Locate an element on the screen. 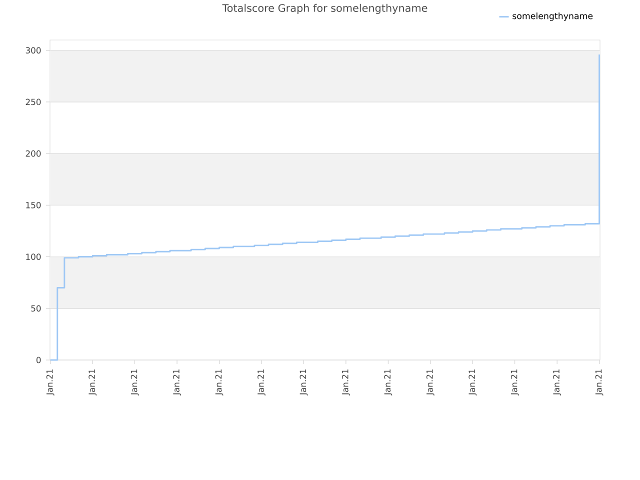  y-tick-label: 200 is located at coordinates (33, 153).